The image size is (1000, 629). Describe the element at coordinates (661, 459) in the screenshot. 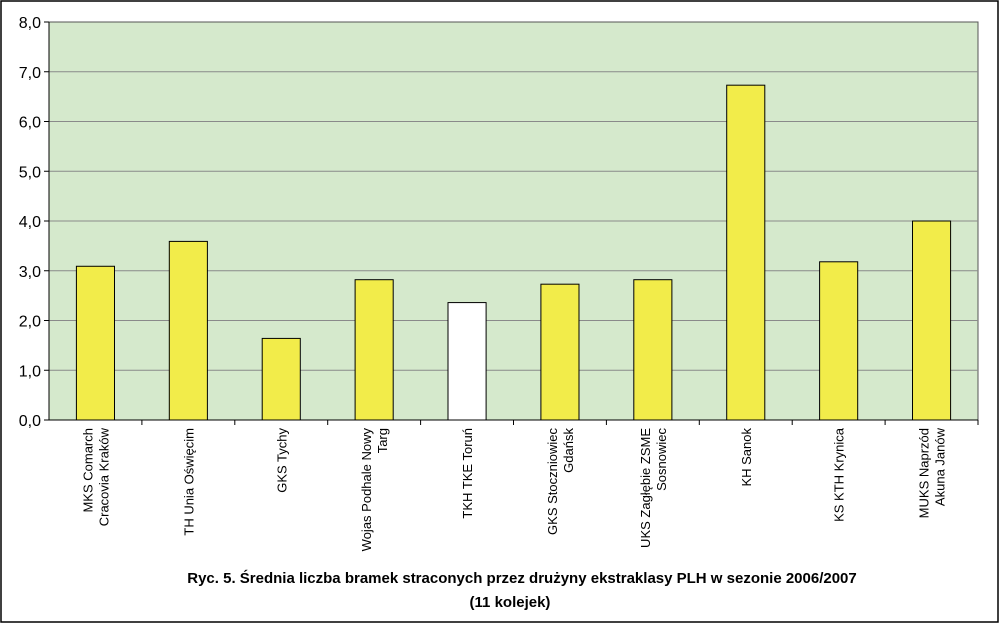

I see `category-label: Sosnowiec` at that location.